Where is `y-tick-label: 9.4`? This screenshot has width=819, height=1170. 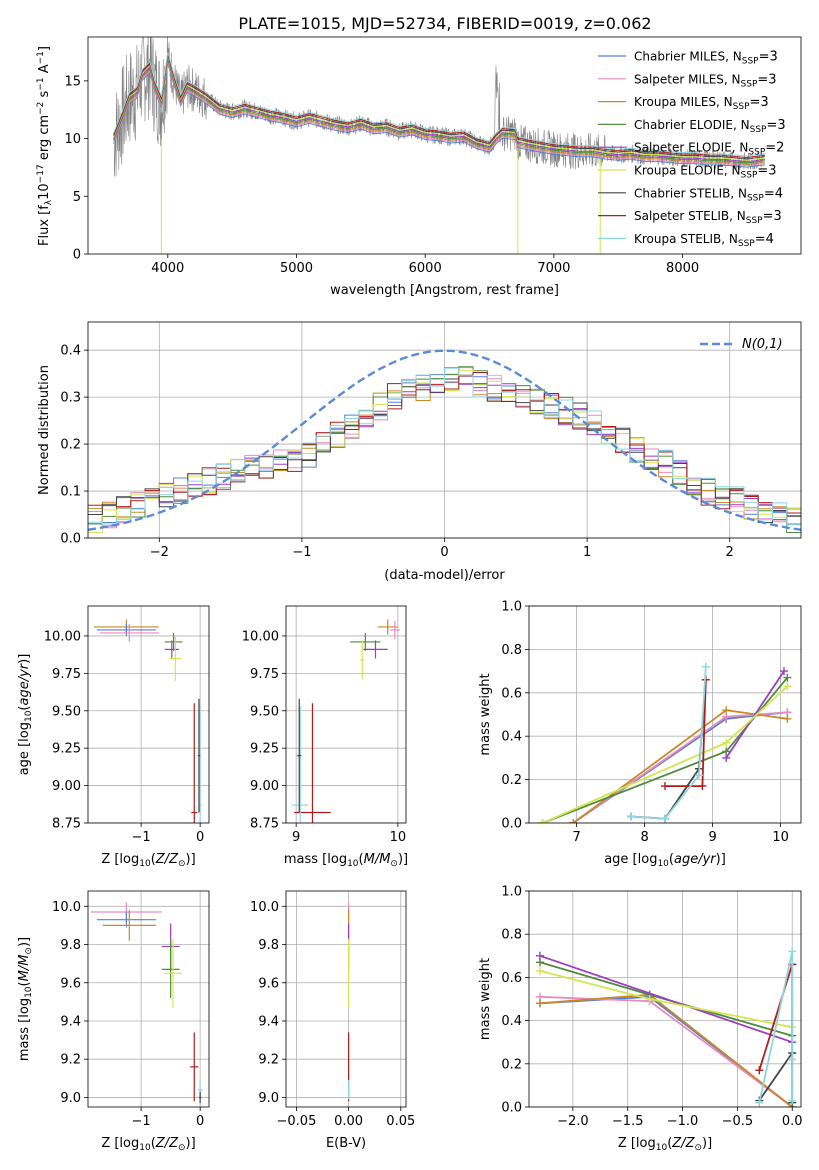 y-tick-label: 9.4 is located at coordinates (70, 1021).